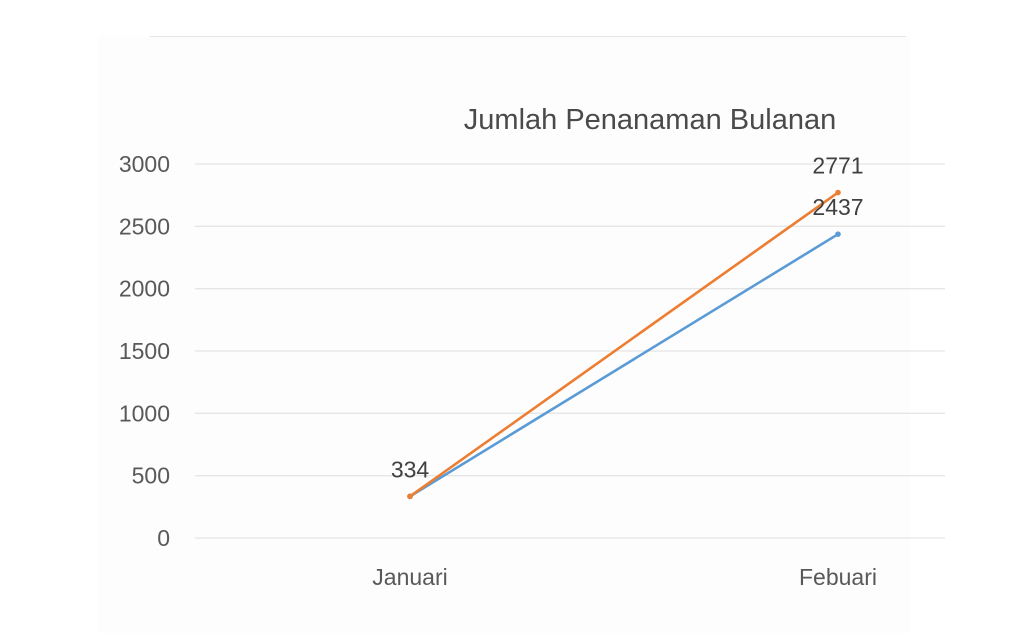 Image resolution: width=1024 pixels, height=633 pixels. What do you see at coordinates (410, 469) in the screenshot?
I see `data-label: 334` at bounding box center [410, 469].